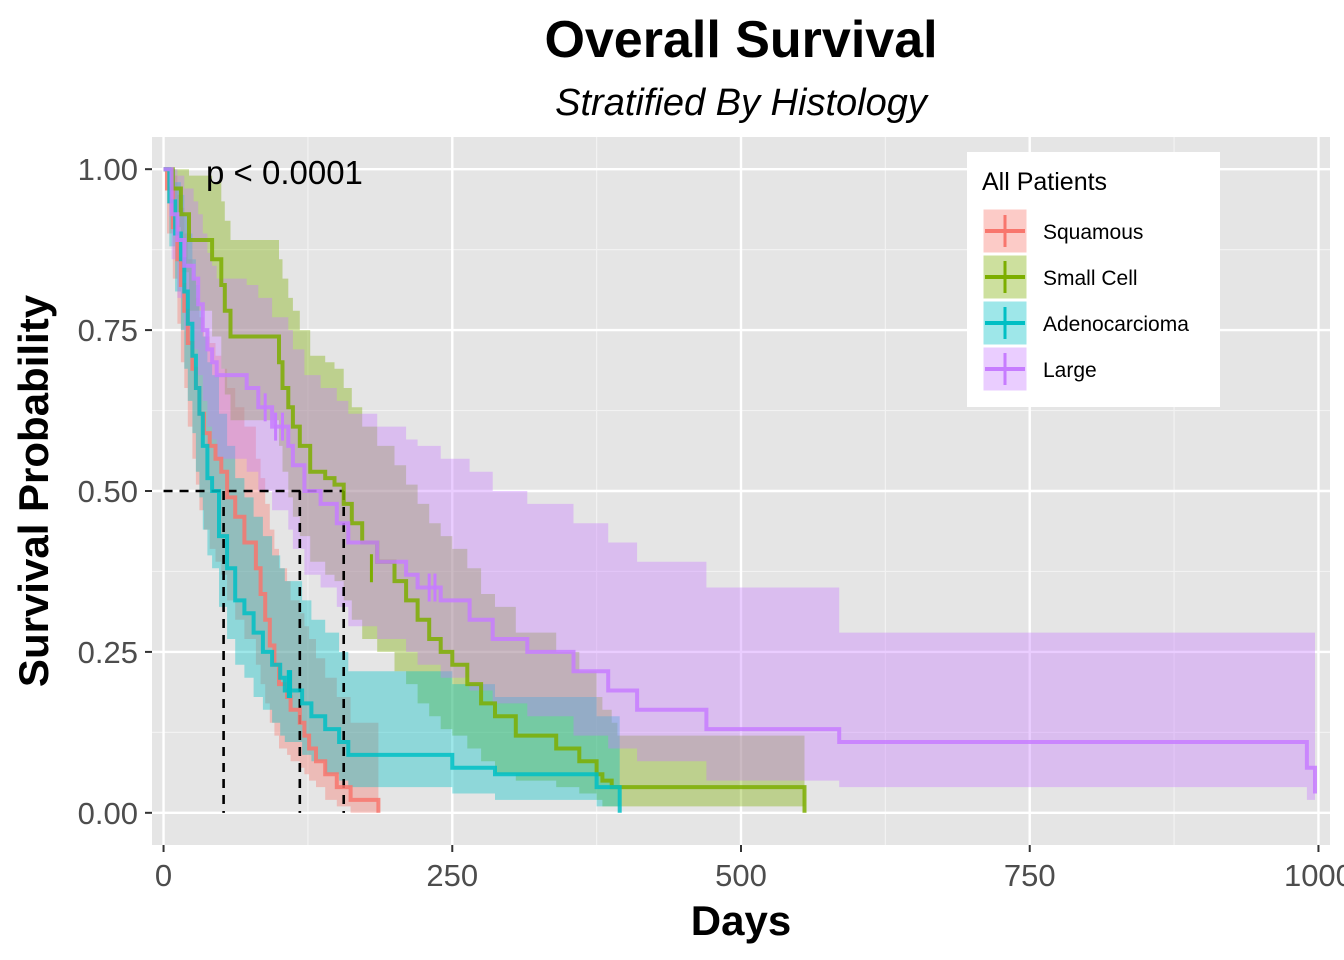 The height and width of the screenshot is (960, 1344). What do you see at coordinates (742, 103) in the screenshot?
I see `chart-subtitle: Stratified By Histology` at bounding box center [742, 103].